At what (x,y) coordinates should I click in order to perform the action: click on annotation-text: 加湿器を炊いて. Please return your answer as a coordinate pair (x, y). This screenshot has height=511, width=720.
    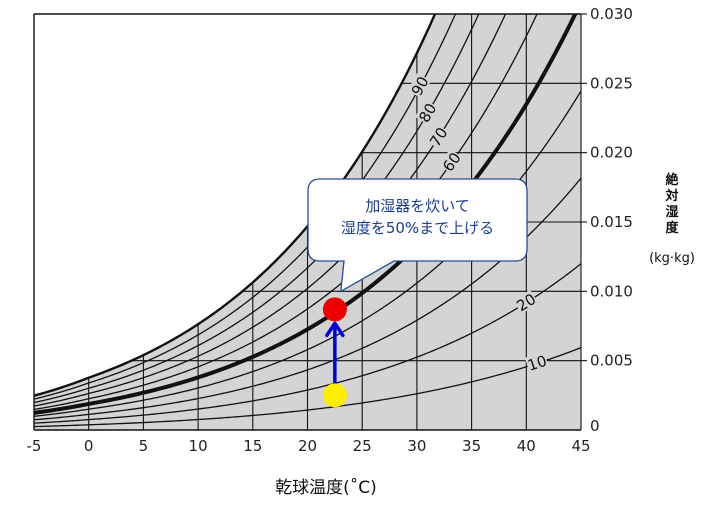
    Looking at the image, I should click on (417, 206).